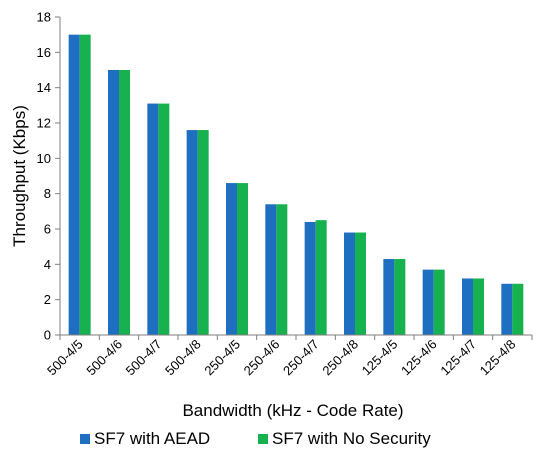 This screenshot has width=550, height=466. I want to click on y-tick-label: 0, so click(47, 335).